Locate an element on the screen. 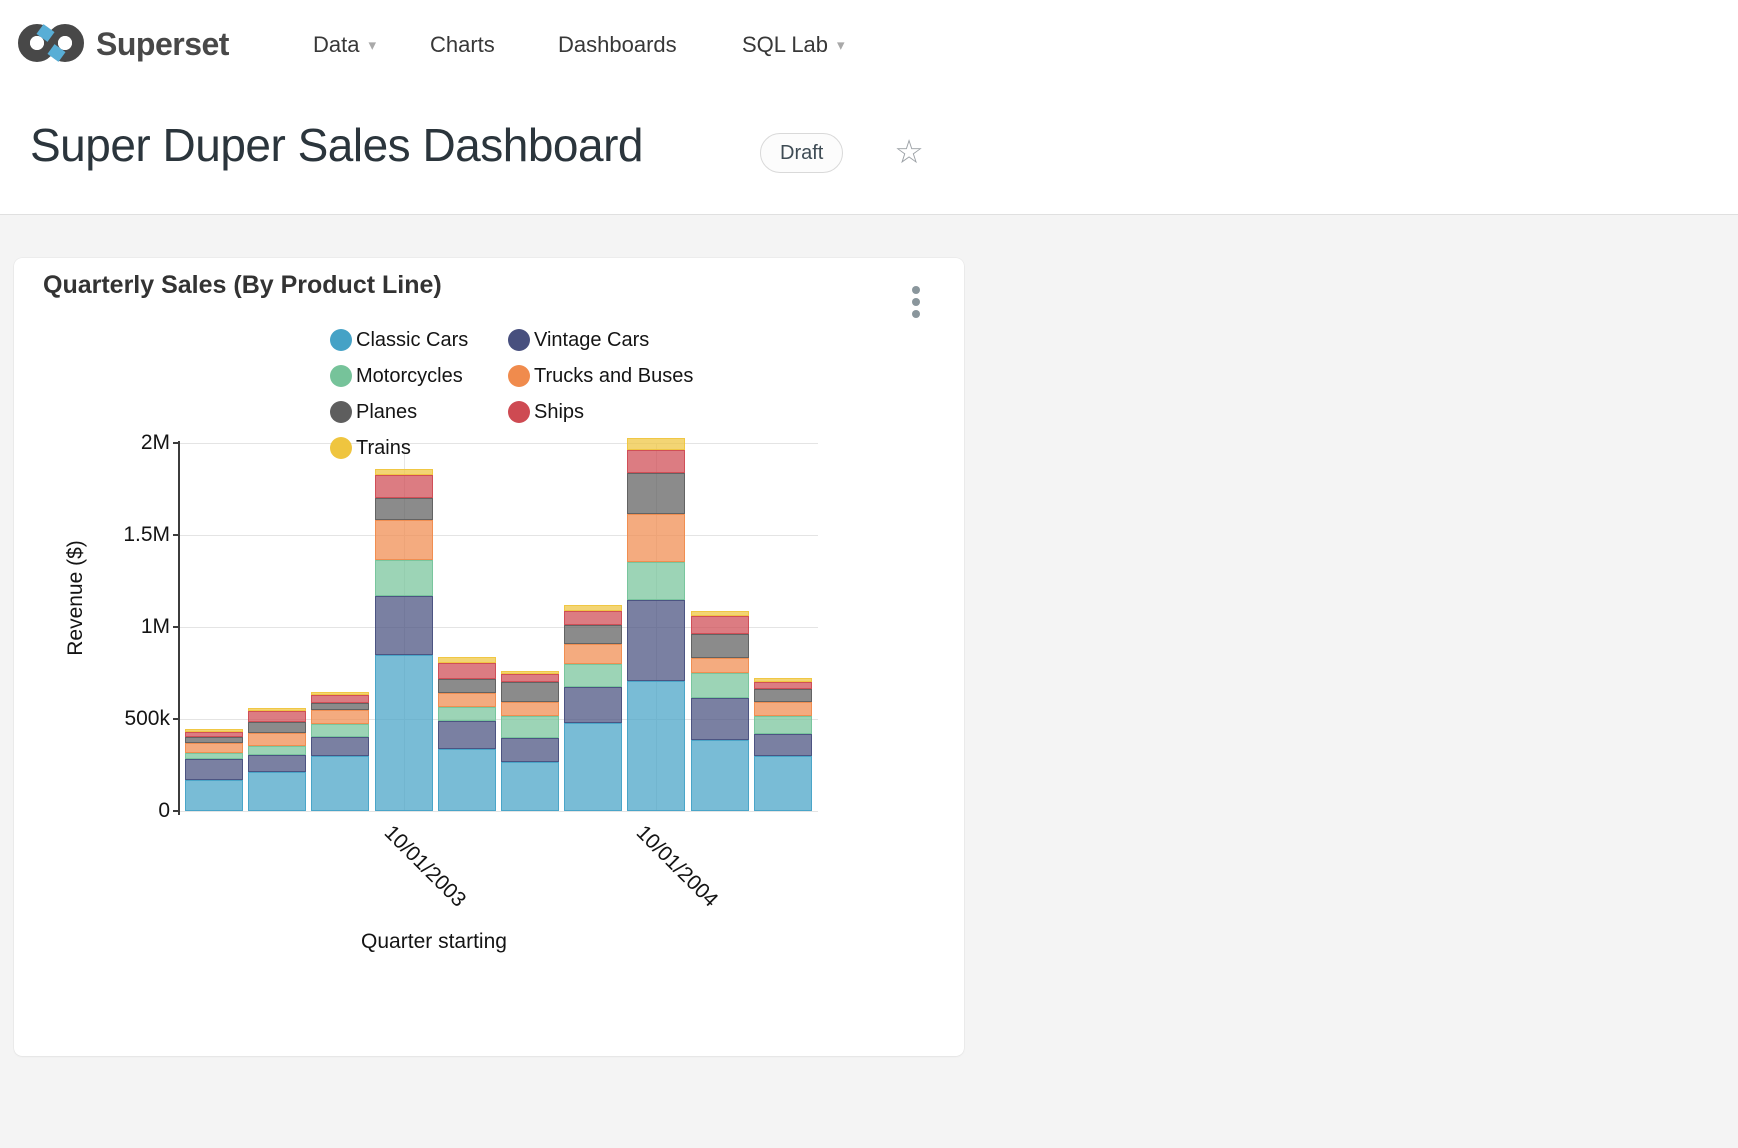 The width and height of the screenshot is (1738, 1148). chart-options-kebab-menu is located at coordinates (916, 302).